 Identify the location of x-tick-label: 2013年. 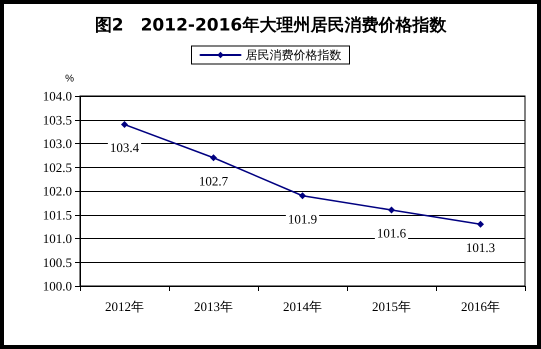
(213, 306).